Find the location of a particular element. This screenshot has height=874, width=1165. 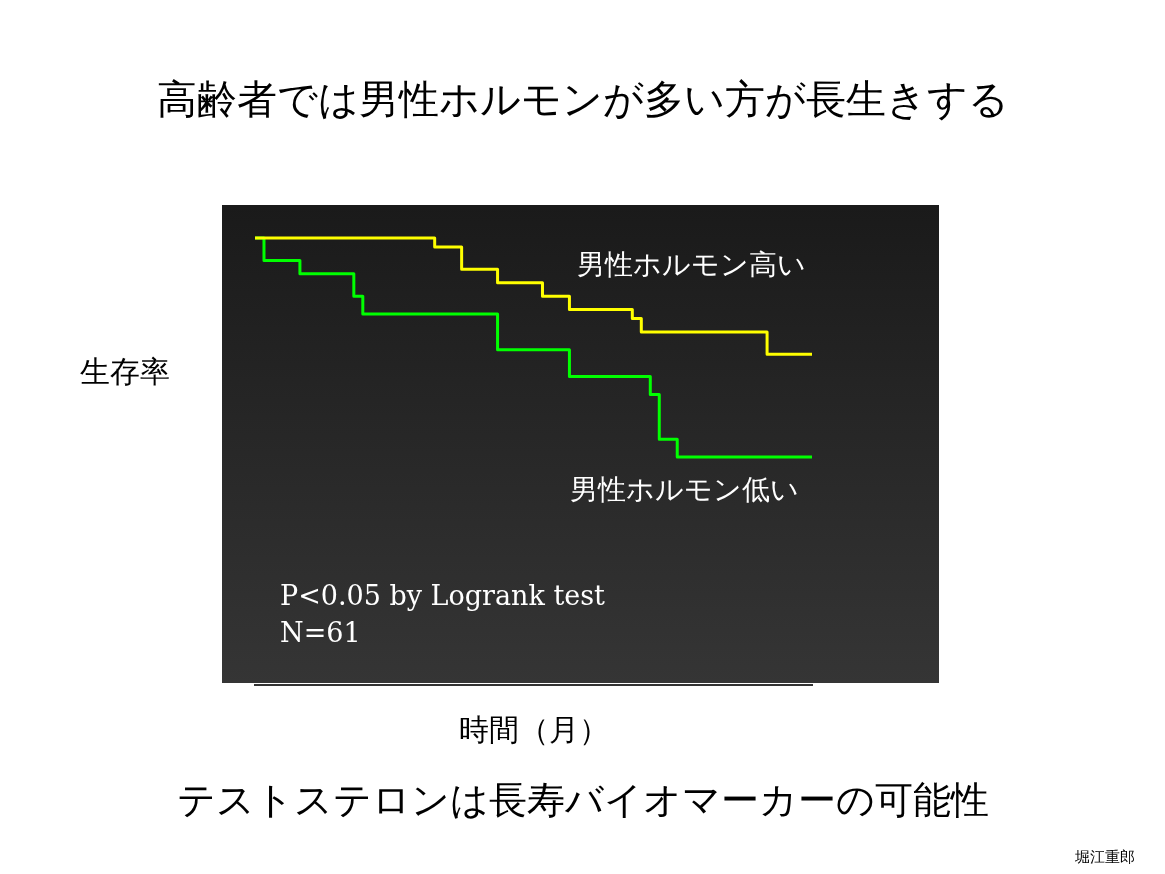

x-axis-title: 時間（月） is located at coordinates (533, 729).